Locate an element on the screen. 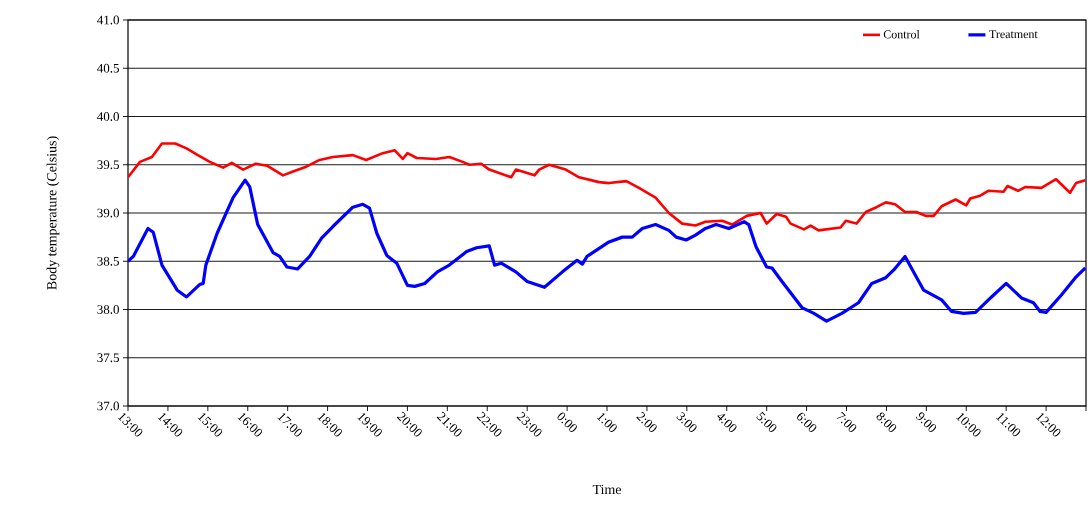 The image size is (1088, 505). x-tick-label: 0:00 is located at coordinates (567, 422).